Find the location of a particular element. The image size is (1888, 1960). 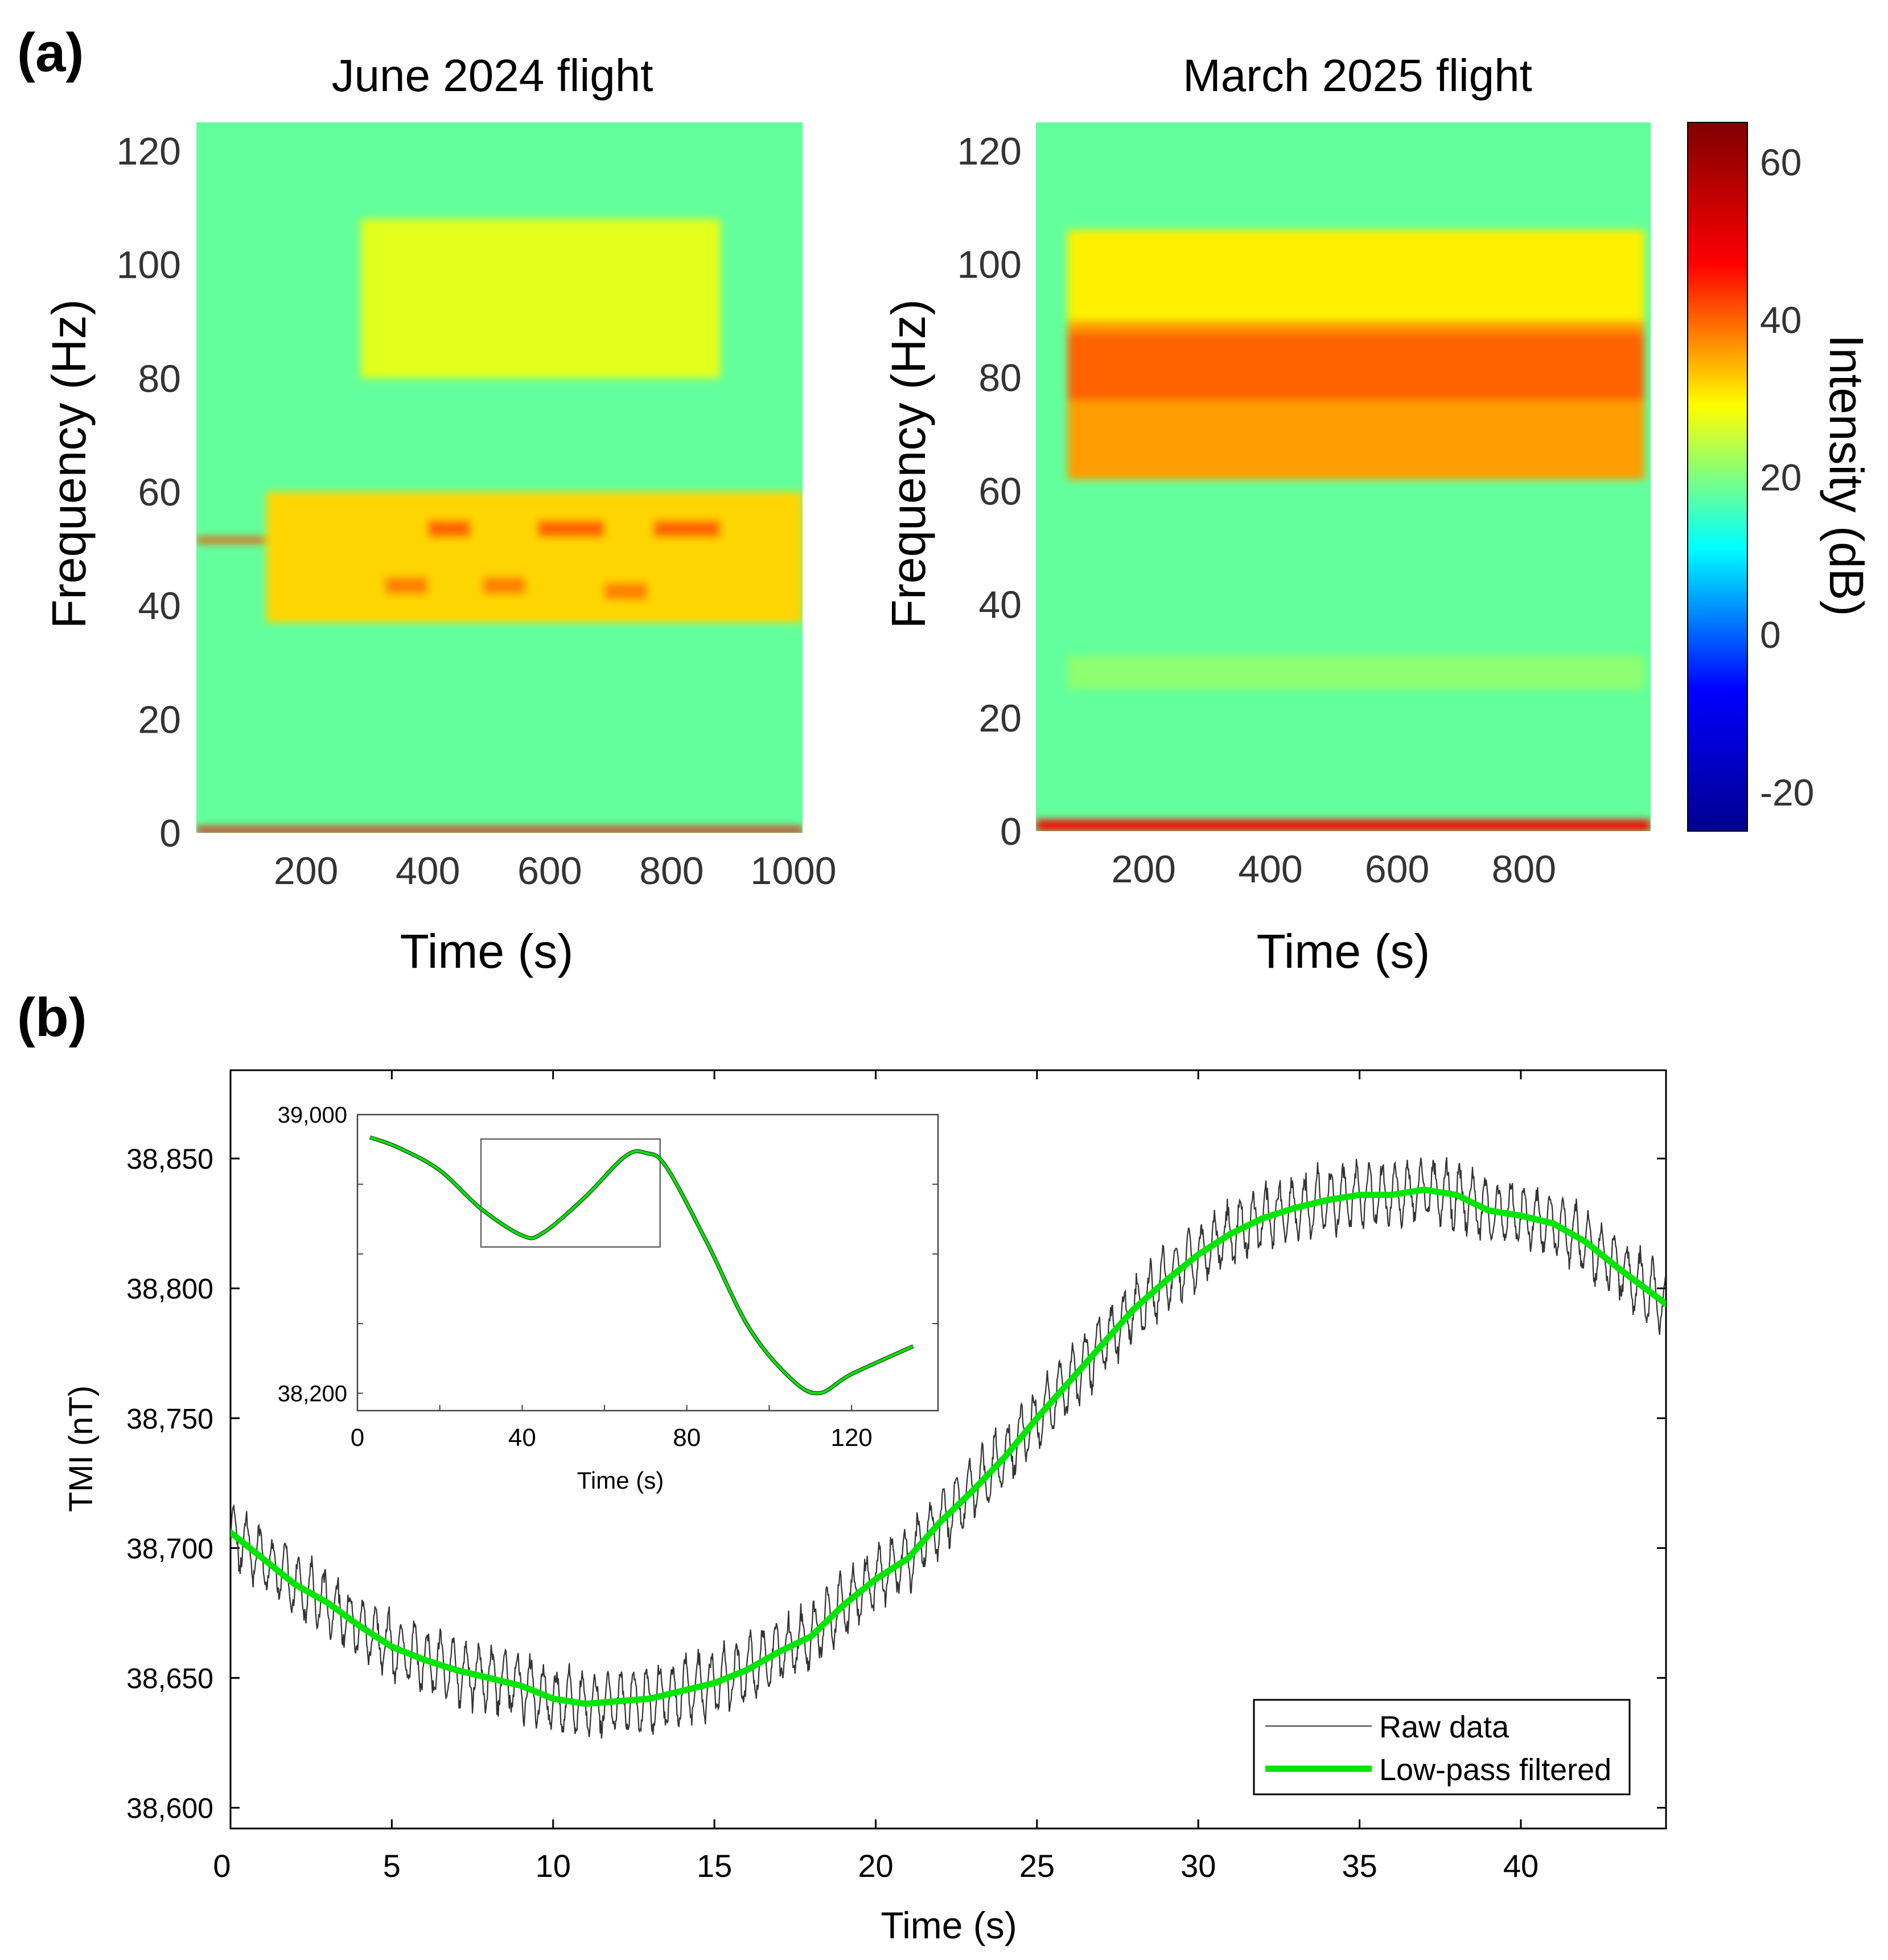

inset-x-tick-label: 120 is located at coordinates (851, 1438).